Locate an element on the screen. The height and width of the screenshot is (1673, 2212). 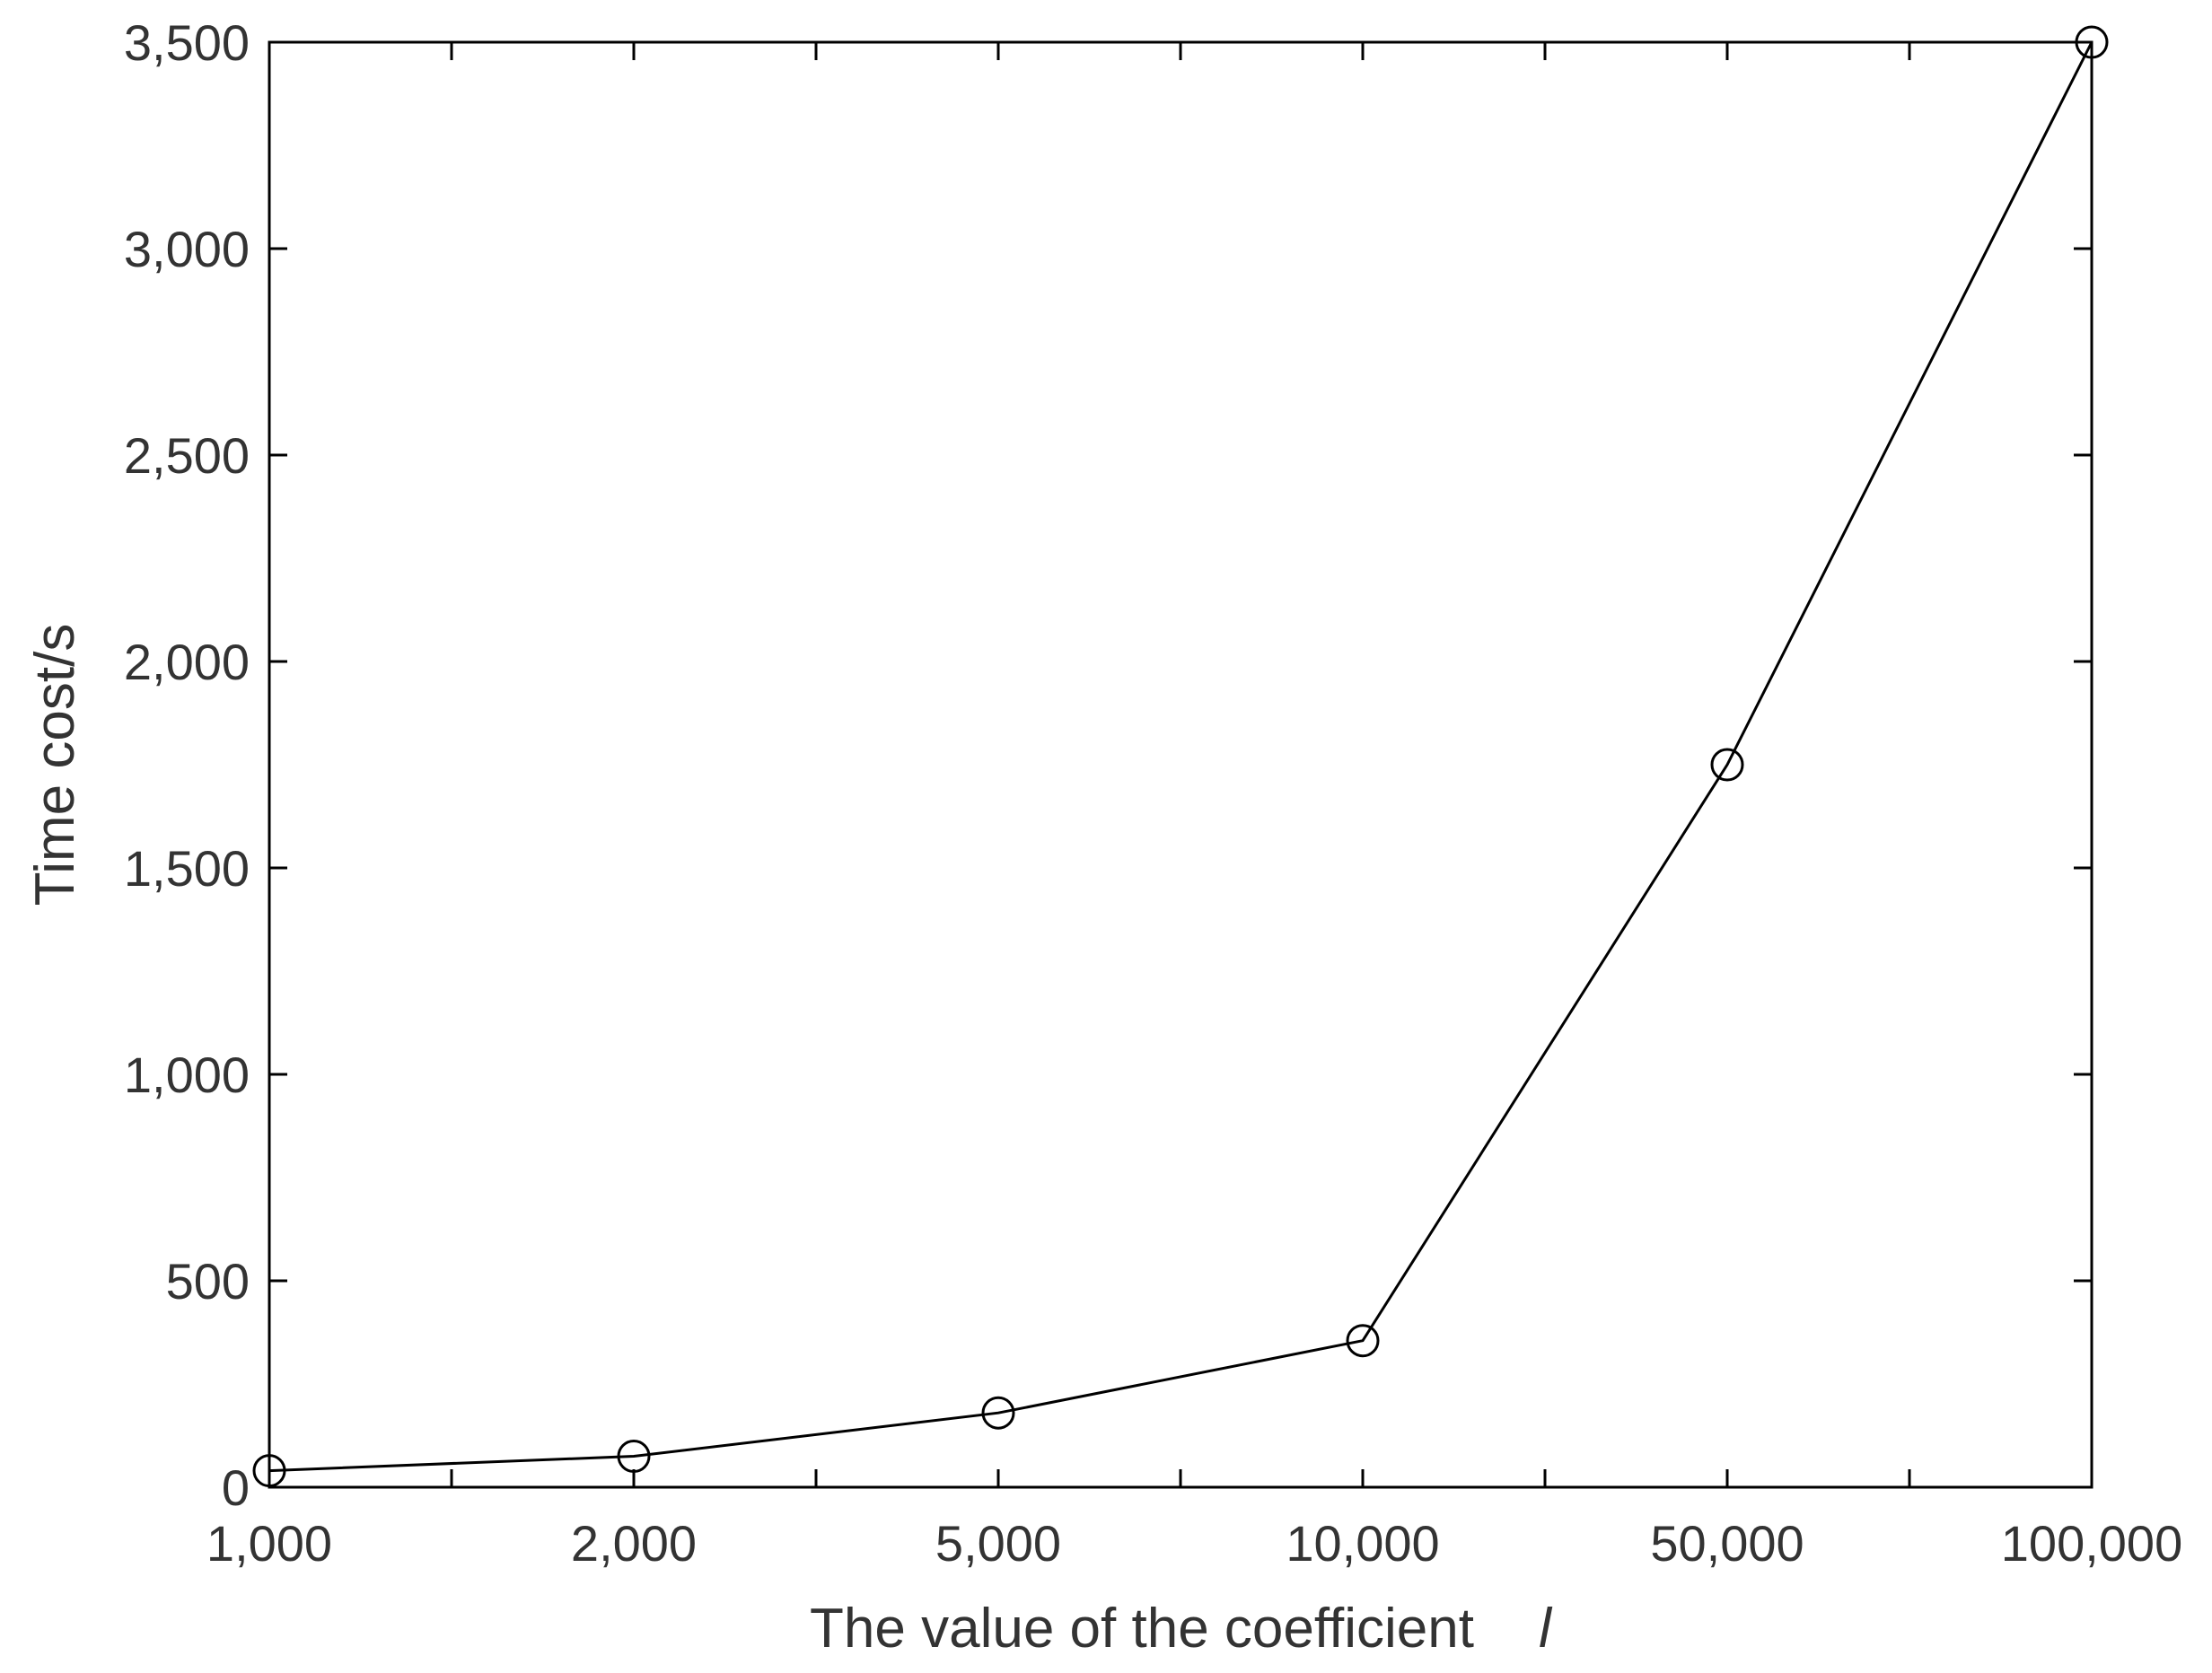
y-tick-label: 3,500 is located at coordinates (187, 42).